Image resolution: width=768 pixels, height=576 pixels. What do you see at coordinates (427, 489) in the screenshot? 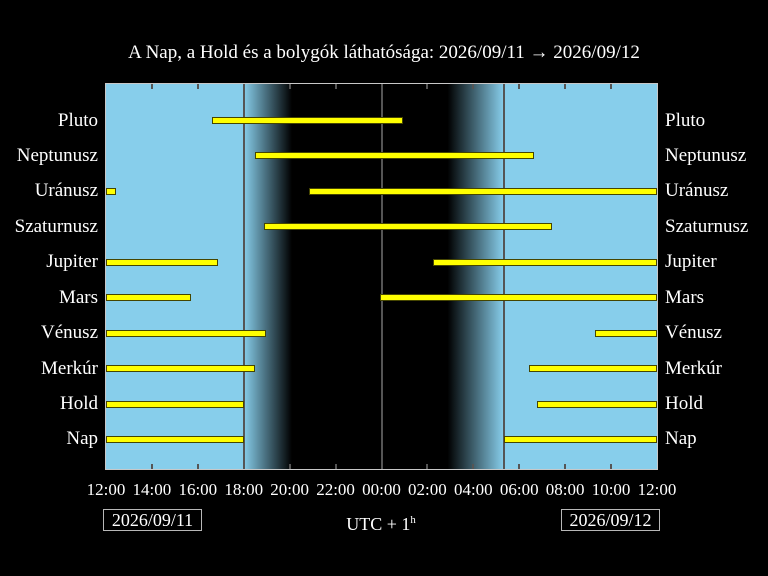
I see `time-tick-label: 02:00` at bounding box center [427, 489].